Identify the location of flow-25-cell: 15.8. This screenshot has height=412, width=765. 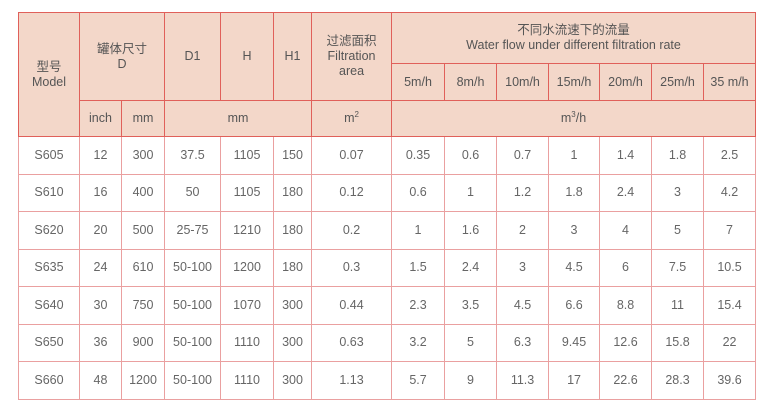
(678, 342).